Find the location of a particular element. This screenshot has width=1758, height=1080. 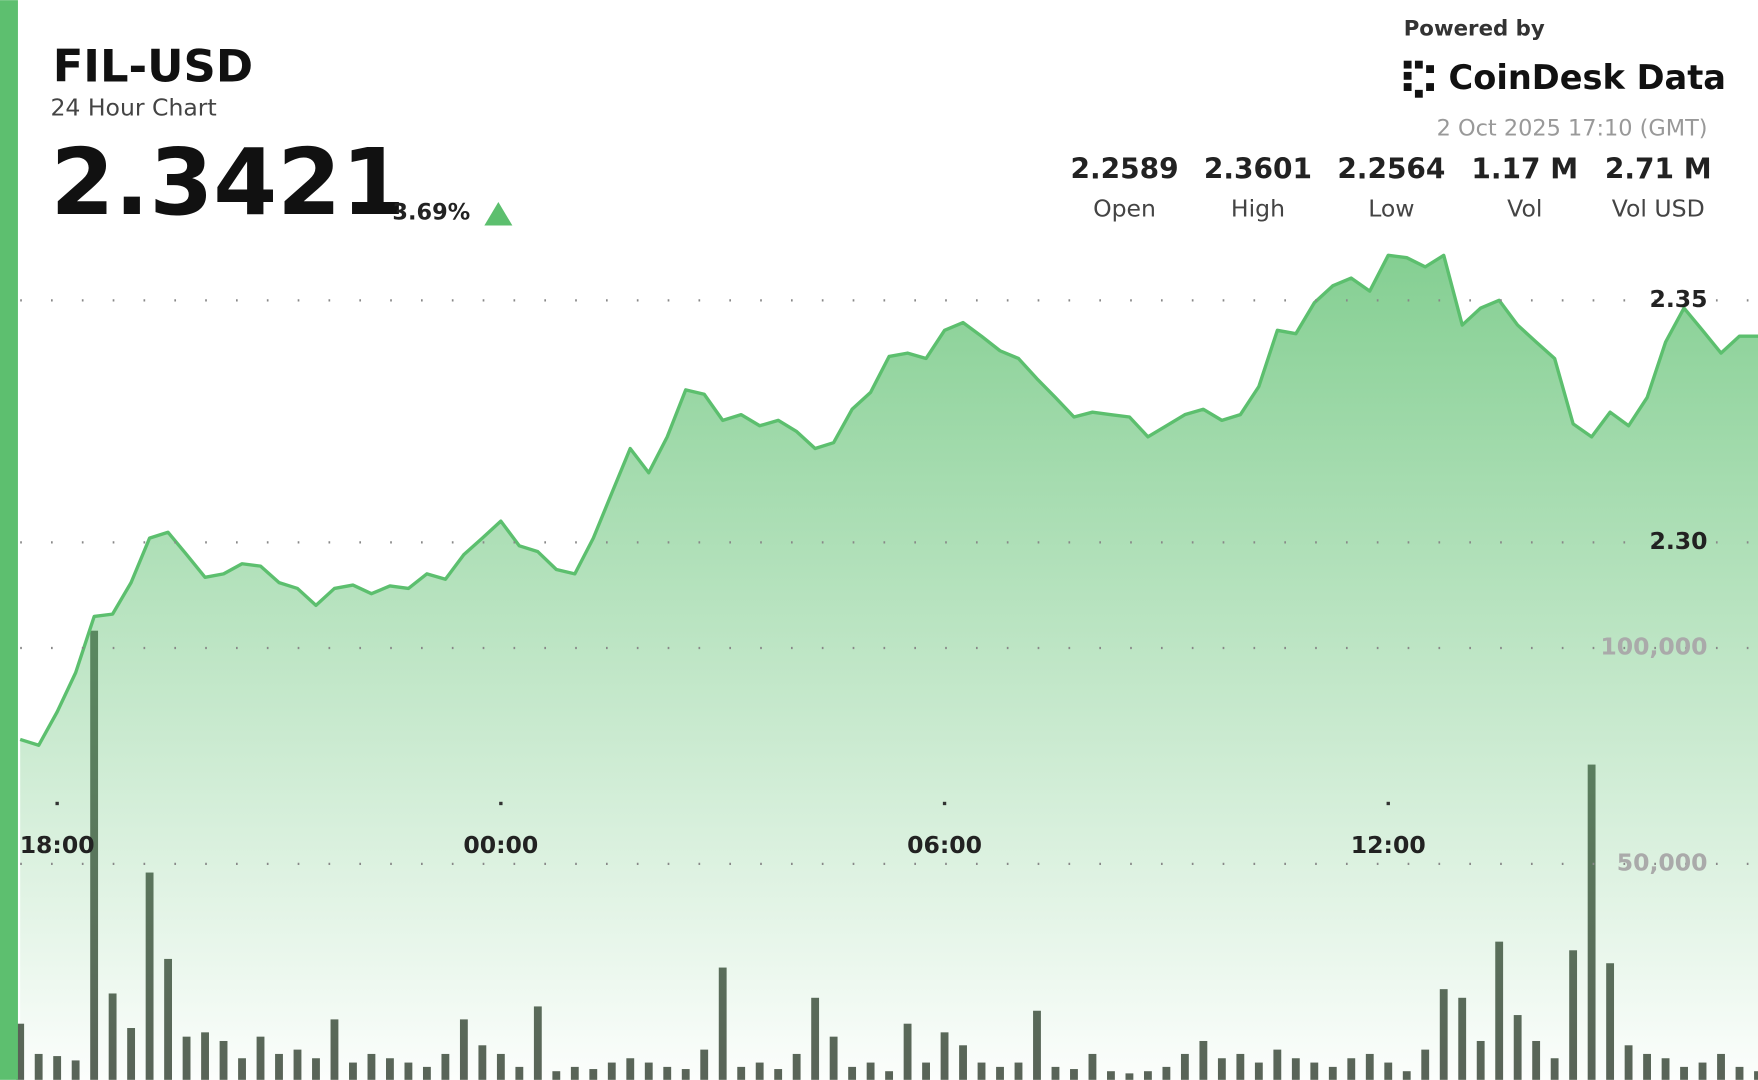

change: 3.69% is located at coordinates (431, 213).